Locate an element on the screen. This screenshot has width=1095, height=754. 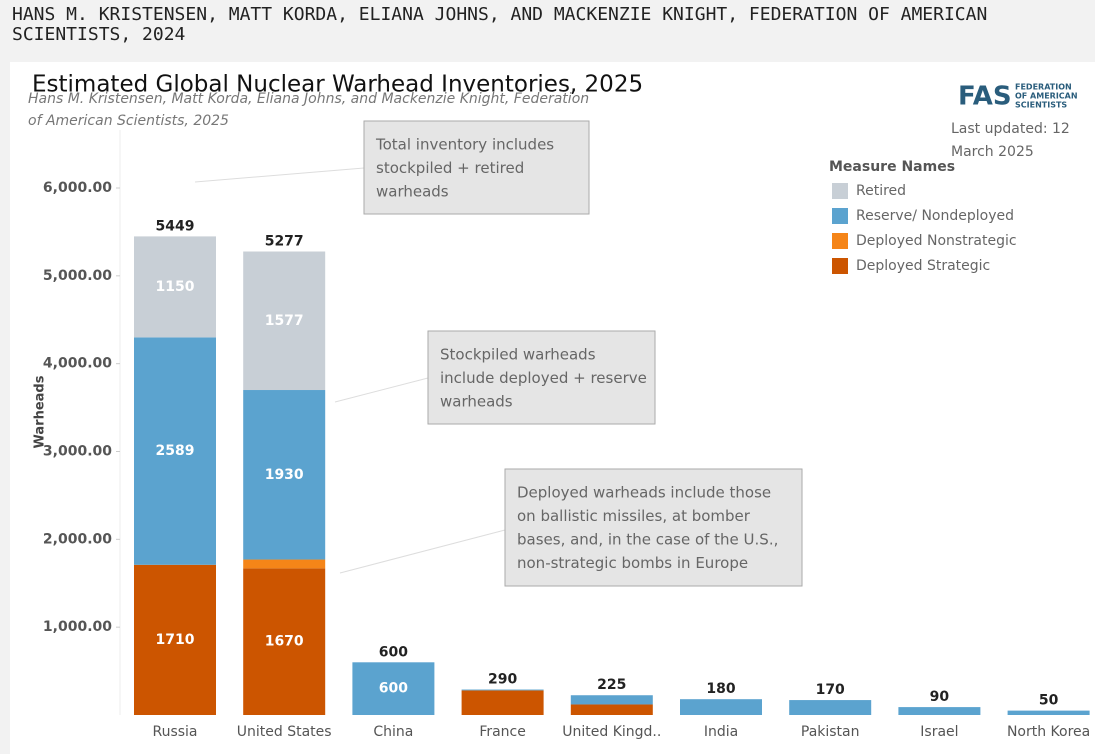
annotation-text: Stockpiled warheads is located at coordinates (518, 355).